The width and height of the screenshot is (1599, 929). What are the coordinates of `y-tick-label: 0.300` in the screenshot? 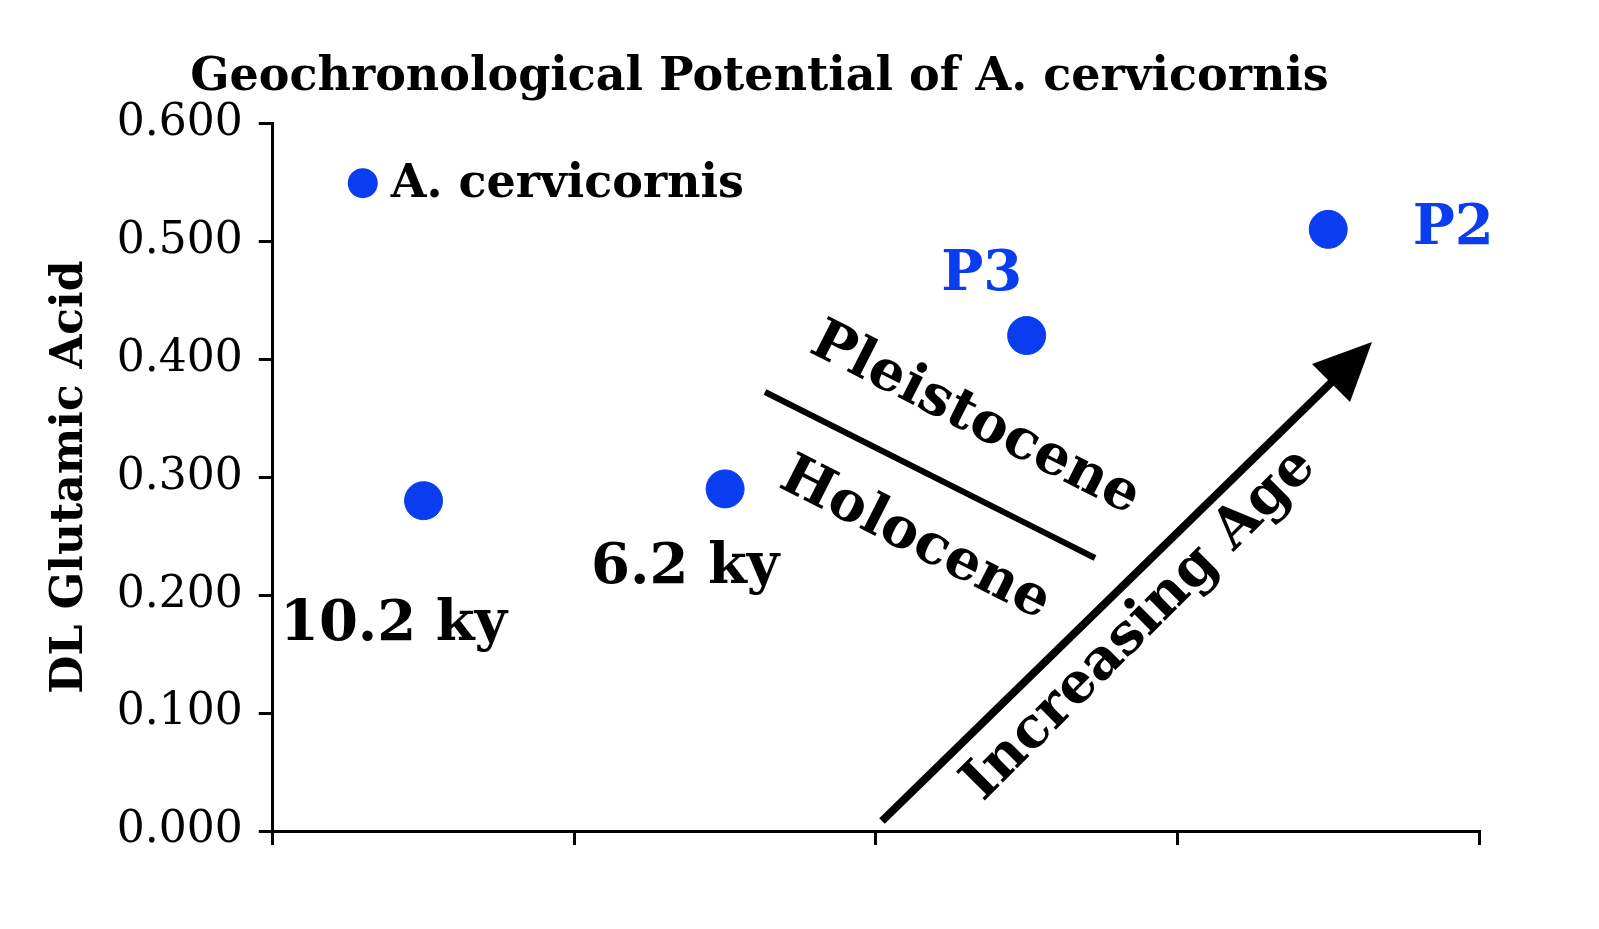 It's located at (179, 473).